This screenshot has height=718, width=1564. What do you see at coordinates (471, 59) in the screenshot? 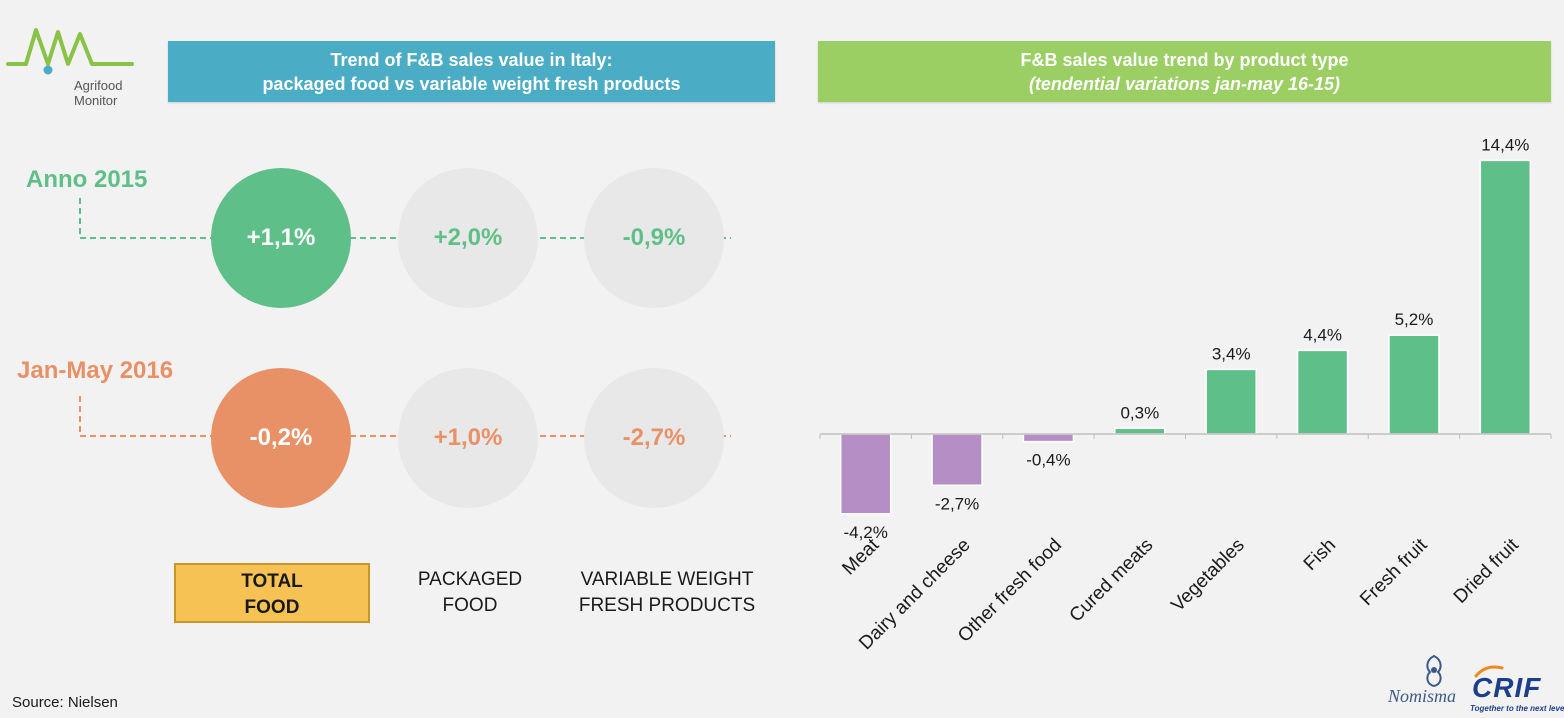
I see `left-title-line1: Trend of F&B sales value in Italy:` at bounding box center [471, 59].